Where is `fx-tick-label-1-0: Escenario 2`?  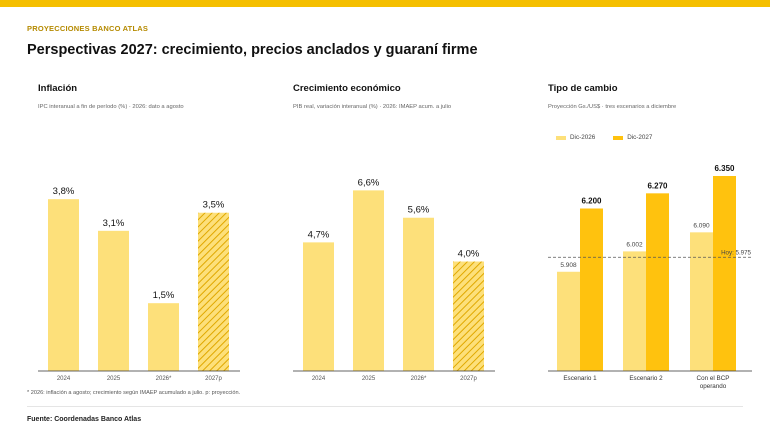
fx-tick-label-1-0: Escenario 2 is located at coordinates (646, 378).